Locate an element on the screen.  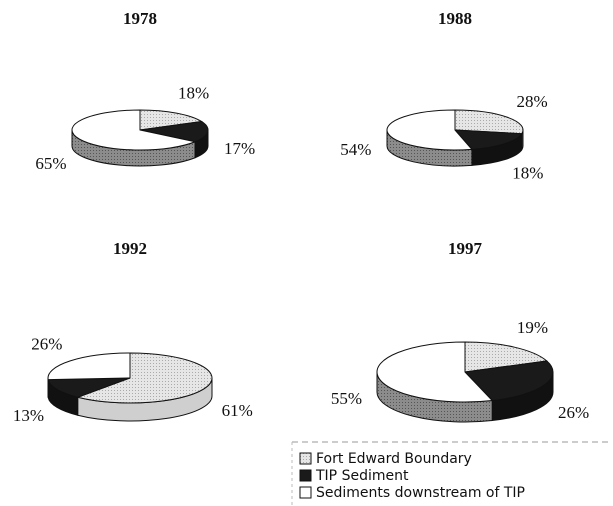
legend-label: Sediments downstream of TIP is located at coordinates (420, 493).